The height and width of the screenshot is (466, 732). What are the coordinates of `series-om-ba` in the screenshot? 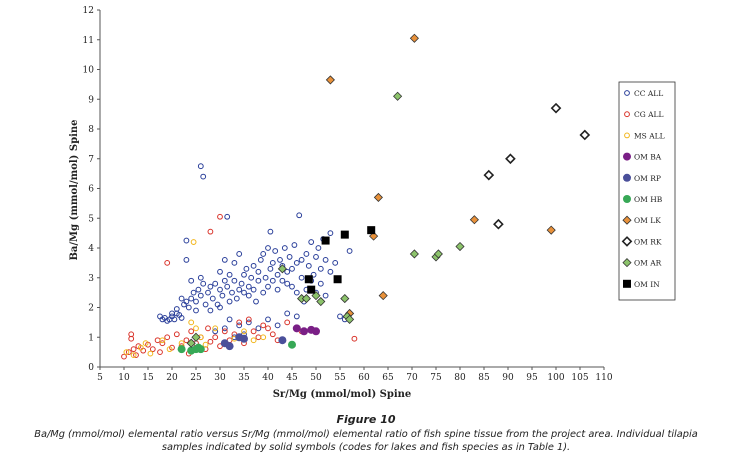 It's located at (306, 330).